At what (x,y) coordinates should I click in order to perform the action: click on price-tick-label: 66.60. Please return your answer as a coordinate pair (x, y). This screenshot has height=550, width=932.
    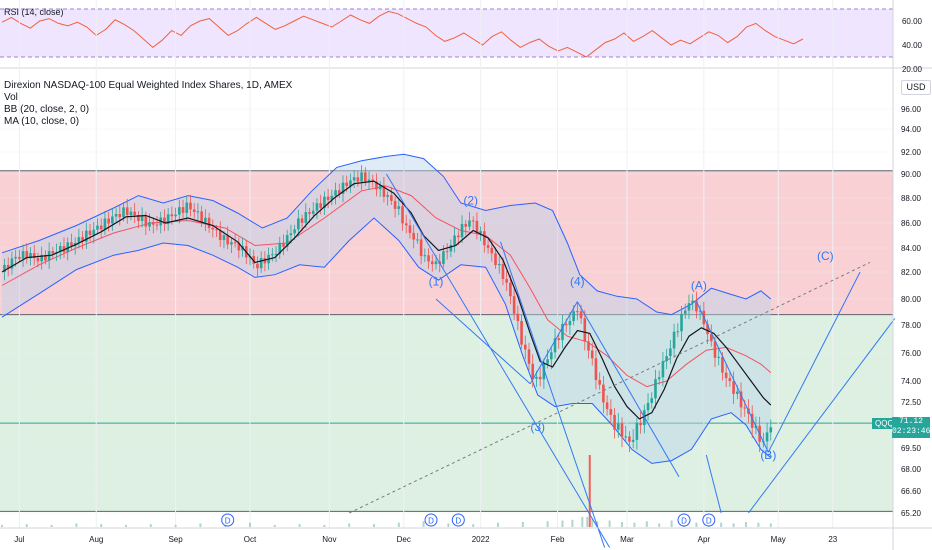
    Looking at the image, I should click on (911, 491).